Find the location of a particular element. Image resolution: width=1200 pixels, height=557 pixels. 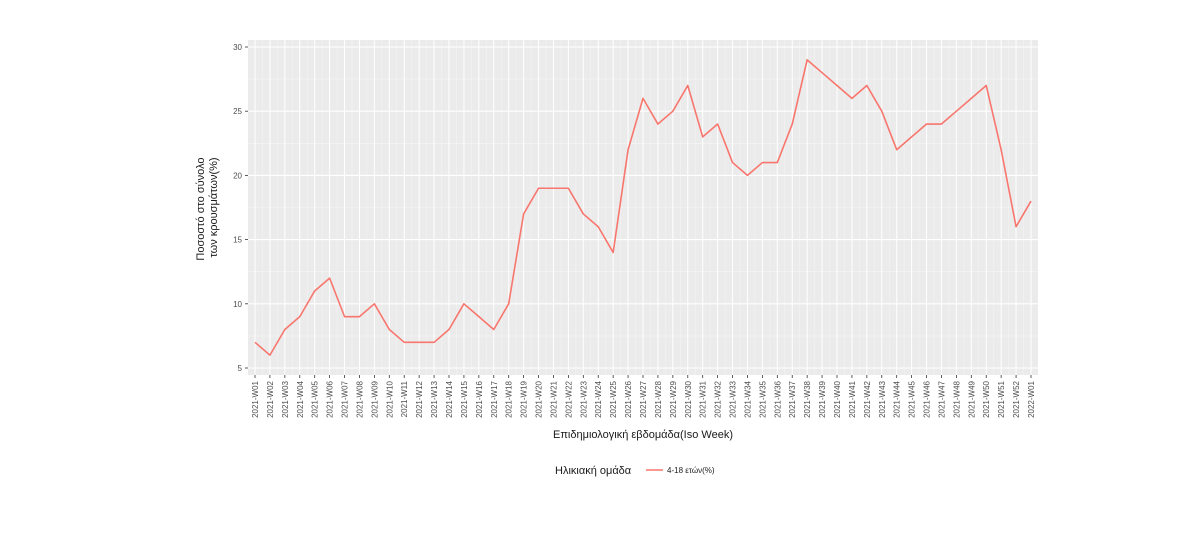

x-tick-label: 2021-W28 is located at coordinates (658, 398).